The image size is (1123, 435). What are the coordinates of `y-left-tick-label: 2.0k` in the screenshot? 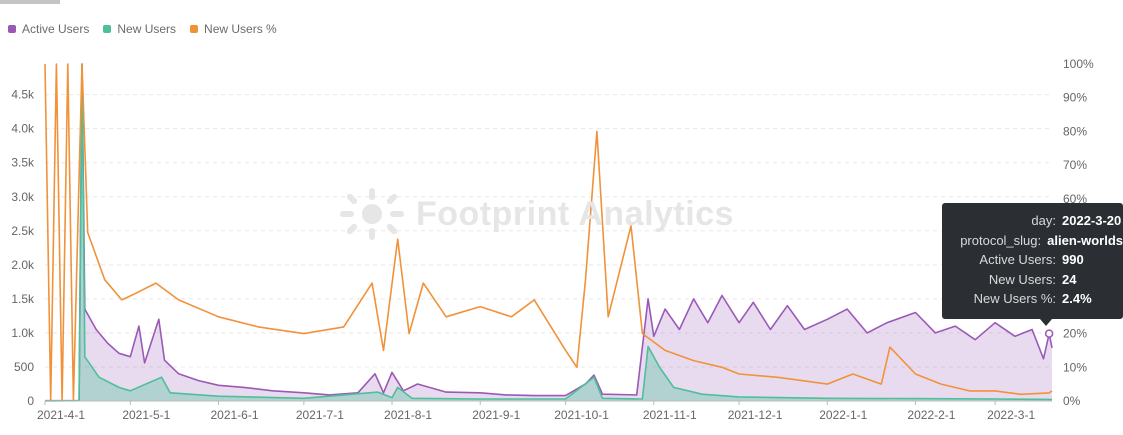 It's located at (23, 265).